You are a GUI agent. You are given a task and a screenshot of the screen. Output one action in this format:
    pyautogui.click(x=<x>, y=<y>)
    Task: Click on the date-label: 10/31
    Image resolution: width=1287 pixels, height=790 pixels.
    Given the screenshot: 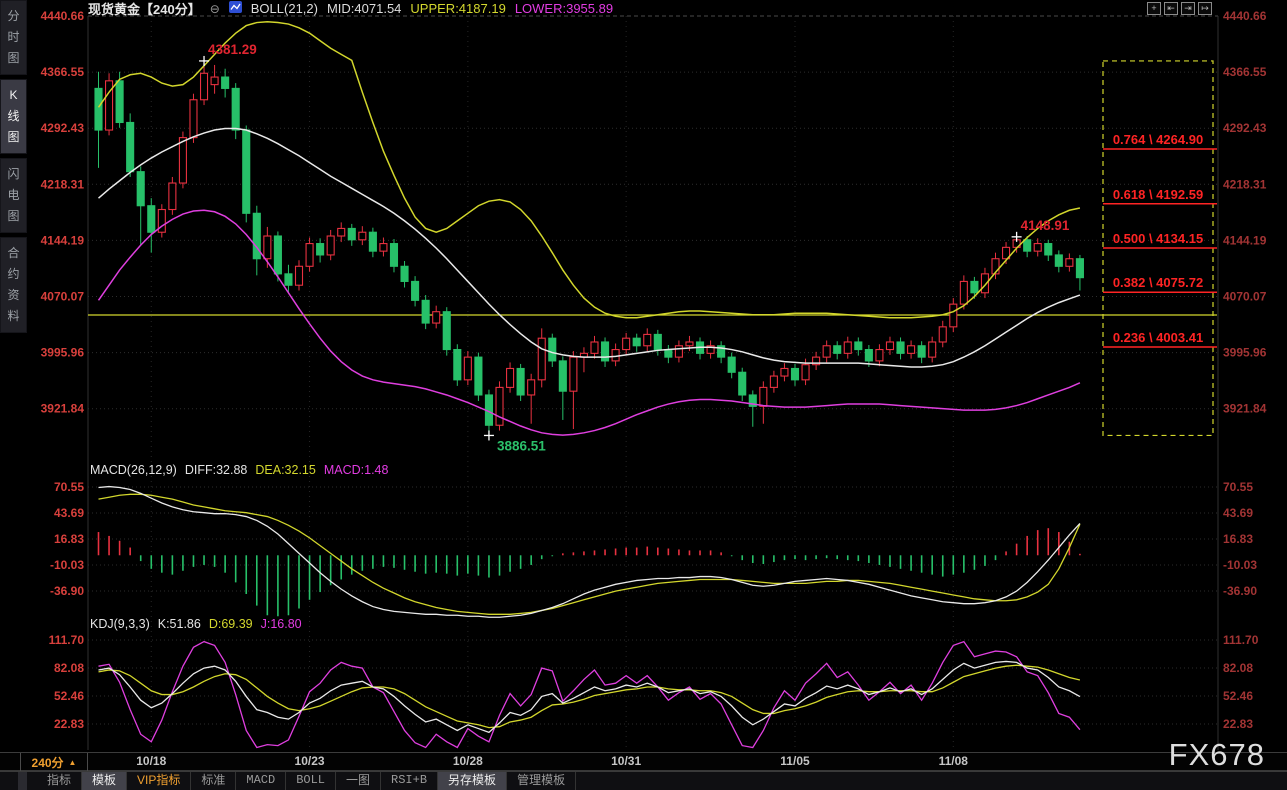 What is the action you would take?
    pyautogui.click(x=626, y=761)
    